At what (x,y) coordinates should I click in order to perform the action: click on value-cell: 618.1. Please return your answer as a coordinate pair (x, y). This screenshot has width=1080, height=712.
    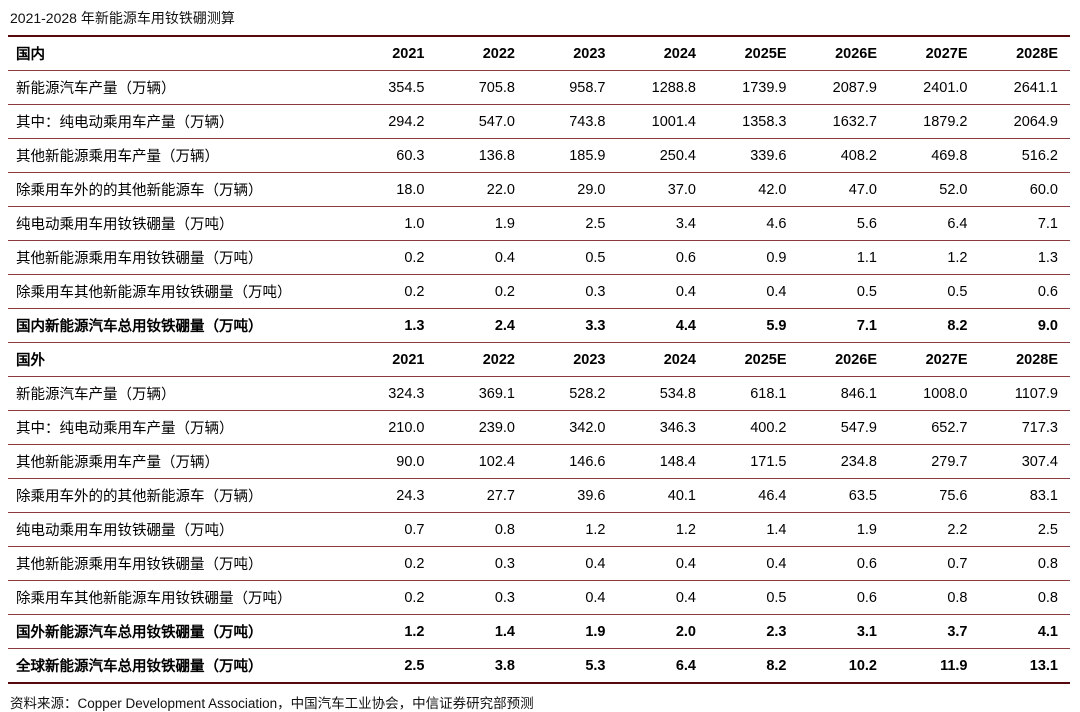
    Looking at the image, I should click on (768, 393).